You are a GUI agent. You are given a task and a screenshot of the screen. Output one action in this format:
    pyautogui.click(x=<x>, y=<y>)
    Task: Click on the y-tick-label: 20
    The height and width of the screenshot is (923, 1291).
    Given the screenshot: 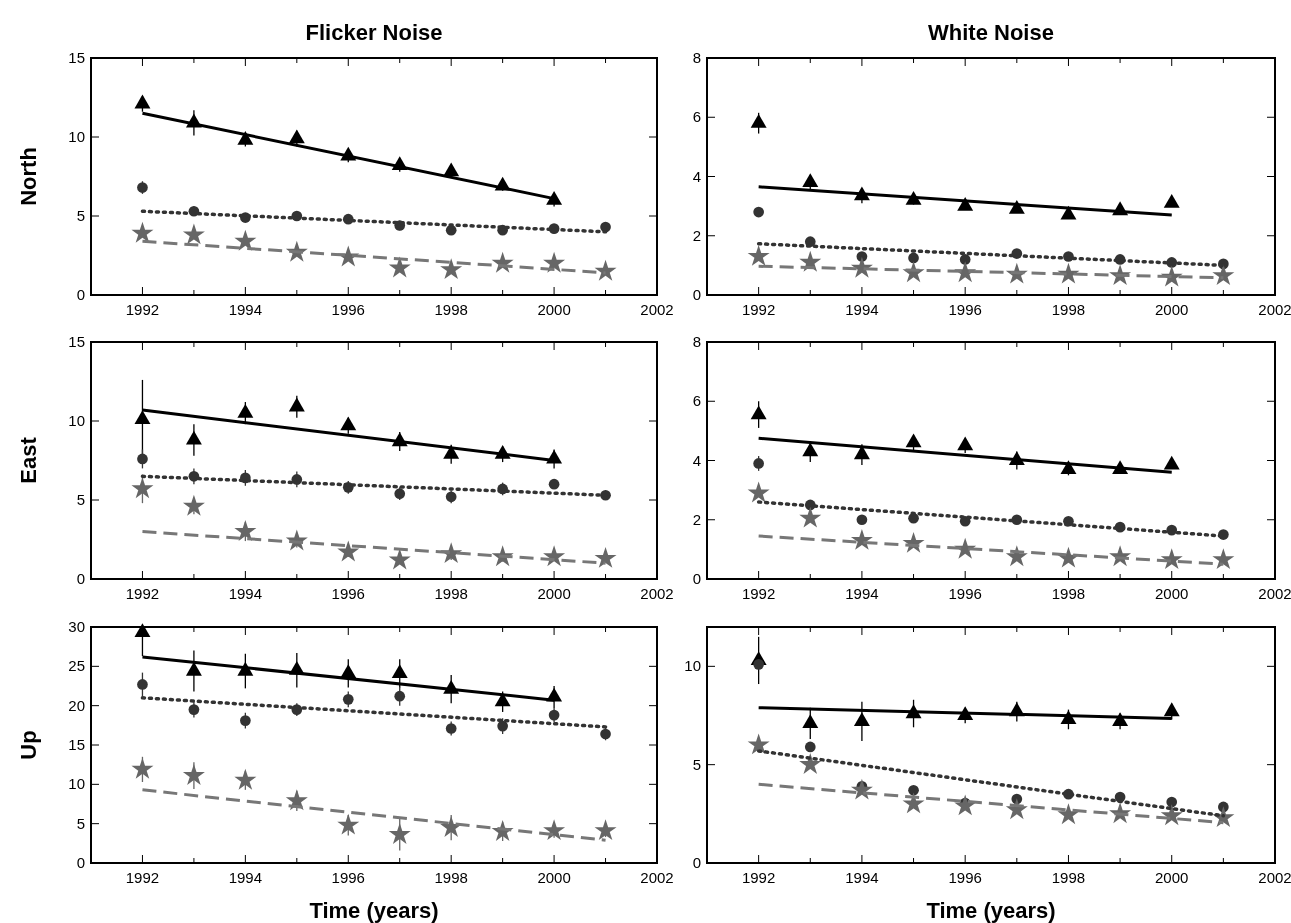 What is the action you would take?
    pyautogui.click(x=76, y=705)
    